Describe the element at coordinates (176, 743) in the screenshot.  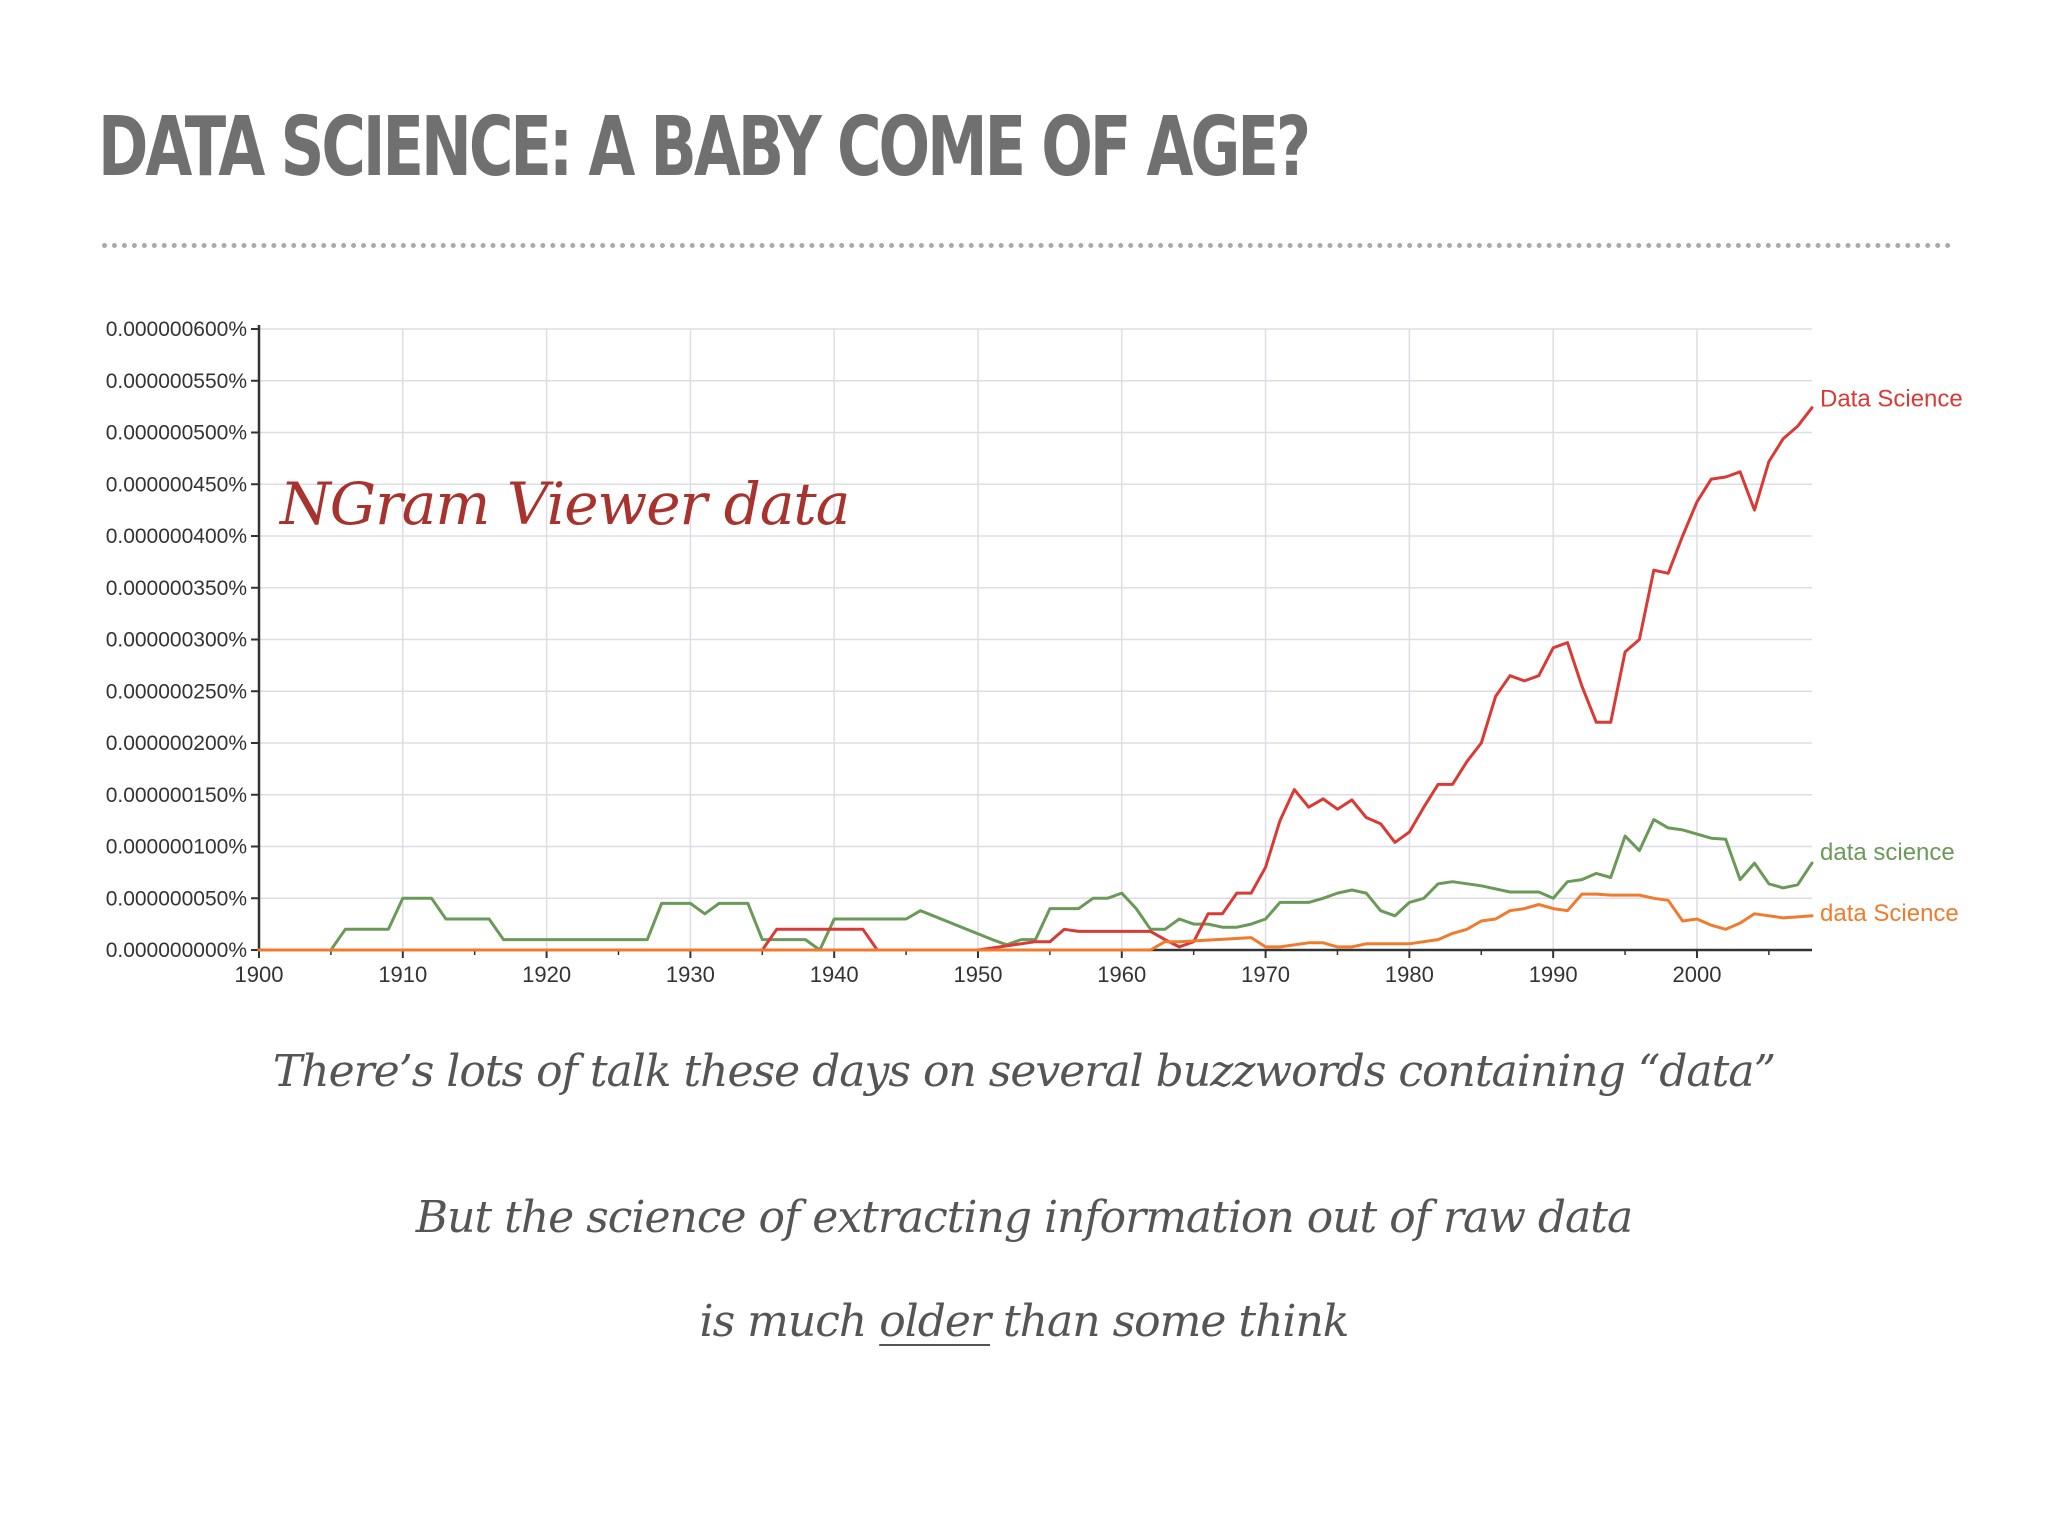
I see `y-tick-label: 0.000000200%` at that location.